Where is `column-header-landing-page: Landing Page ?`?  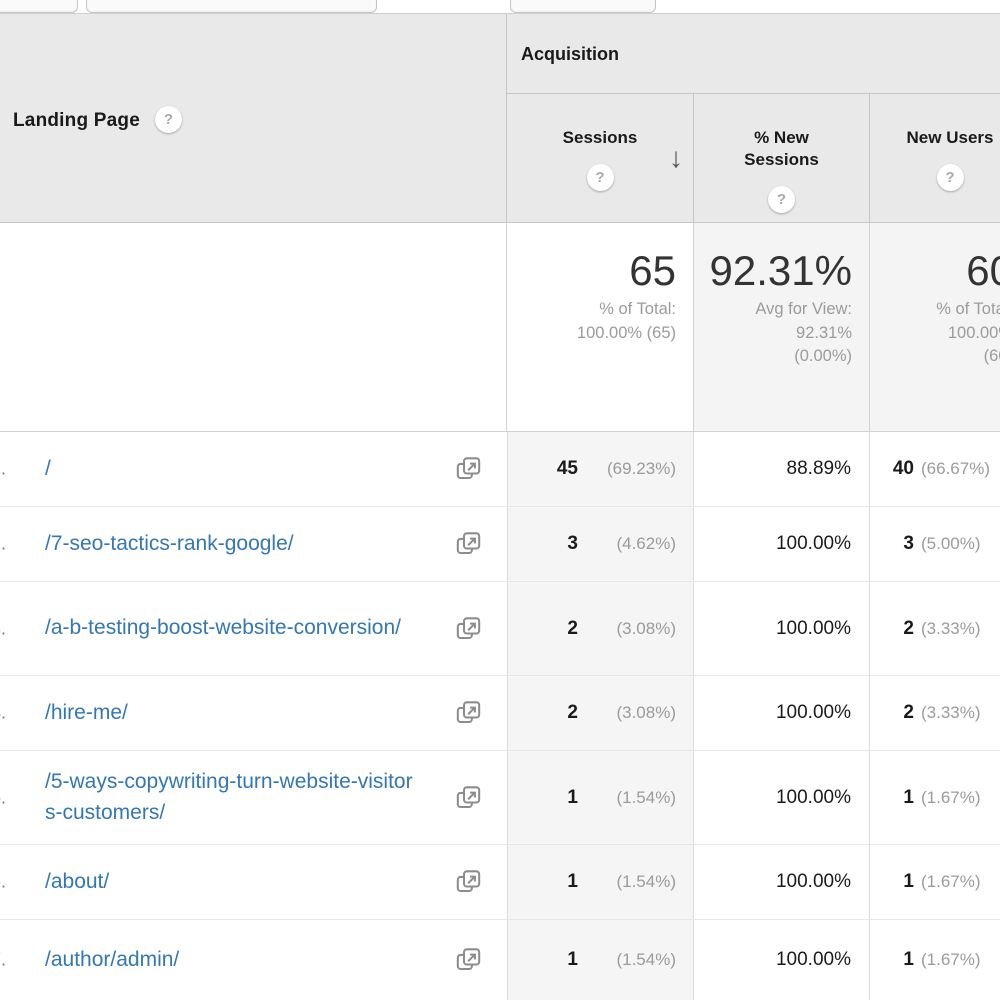 column-header-landing-page: Landing Page ? is located at coordinates (253, 118).